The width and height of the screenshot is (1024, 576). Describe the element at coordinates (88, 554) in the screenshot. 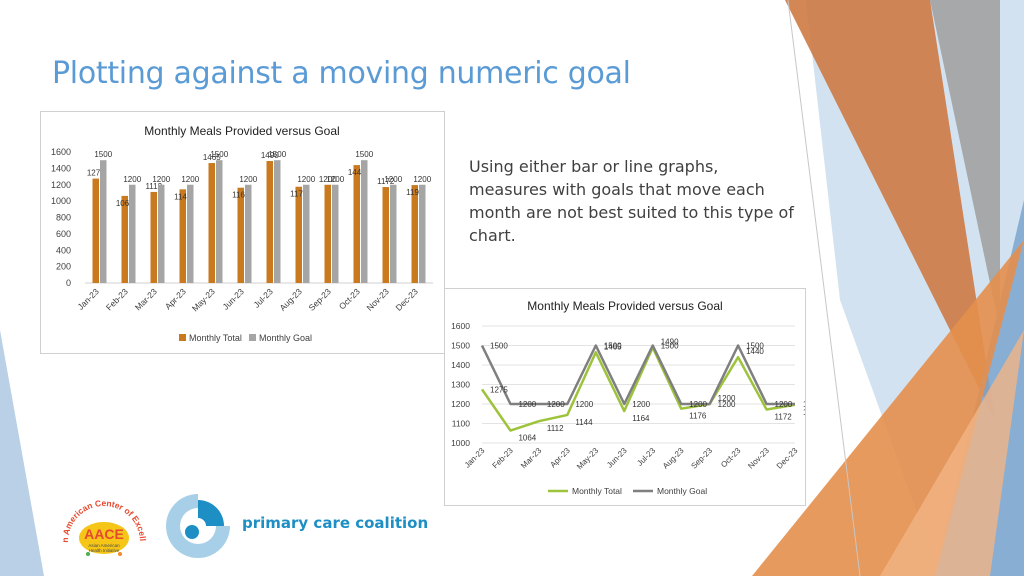

I see `aace-dot-green` at that location.